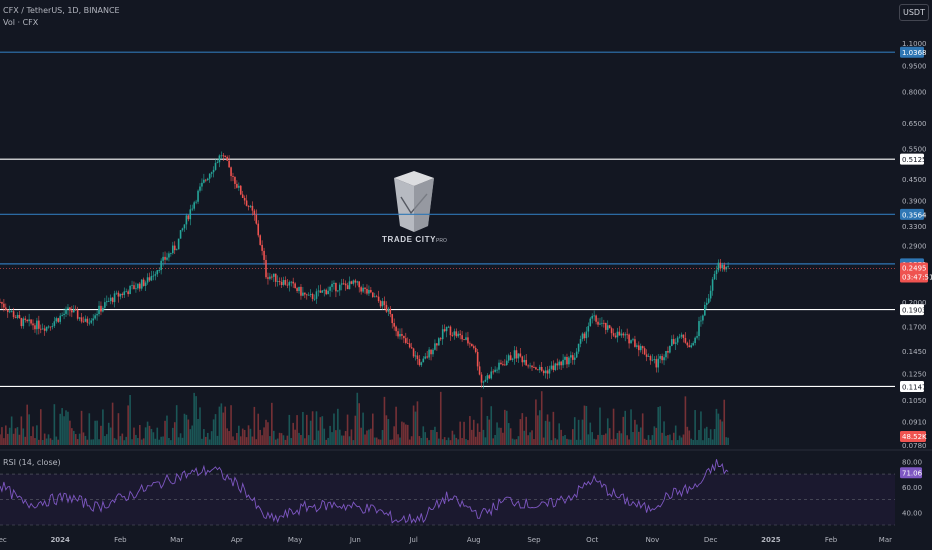 This screenshot has height=550, width=932. Describe the element at coordinates (364, 418) in the screenshot. I see `volume-bars` at that location.